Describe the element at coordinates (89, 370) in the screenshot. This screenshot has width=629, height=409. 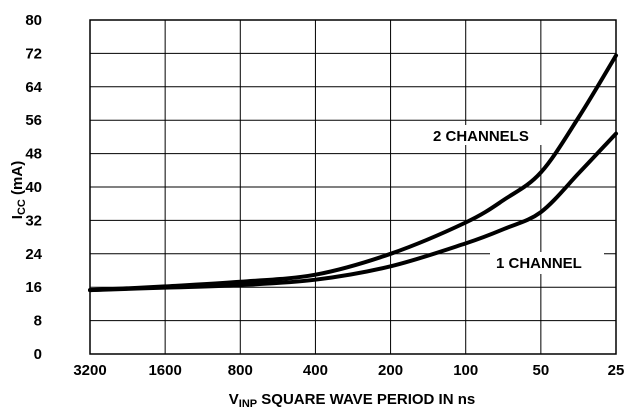
I see `x-tick-label: 3200` at that location.